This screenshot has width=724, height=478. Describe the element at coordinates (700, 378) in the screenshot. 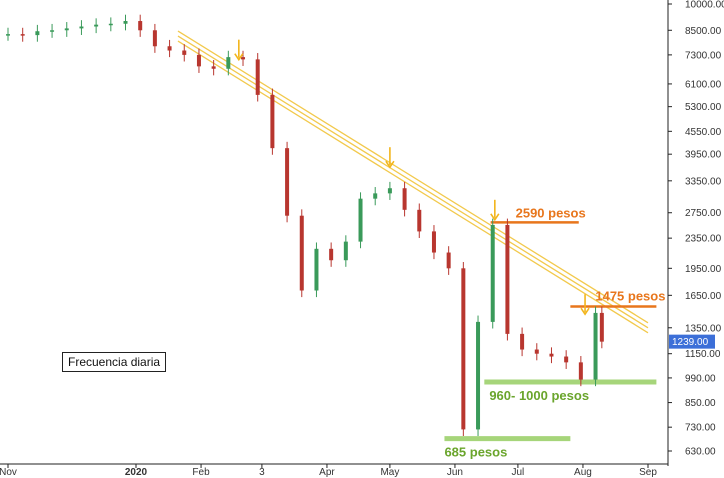

I see `y-tick-label: 990.00` at that location.